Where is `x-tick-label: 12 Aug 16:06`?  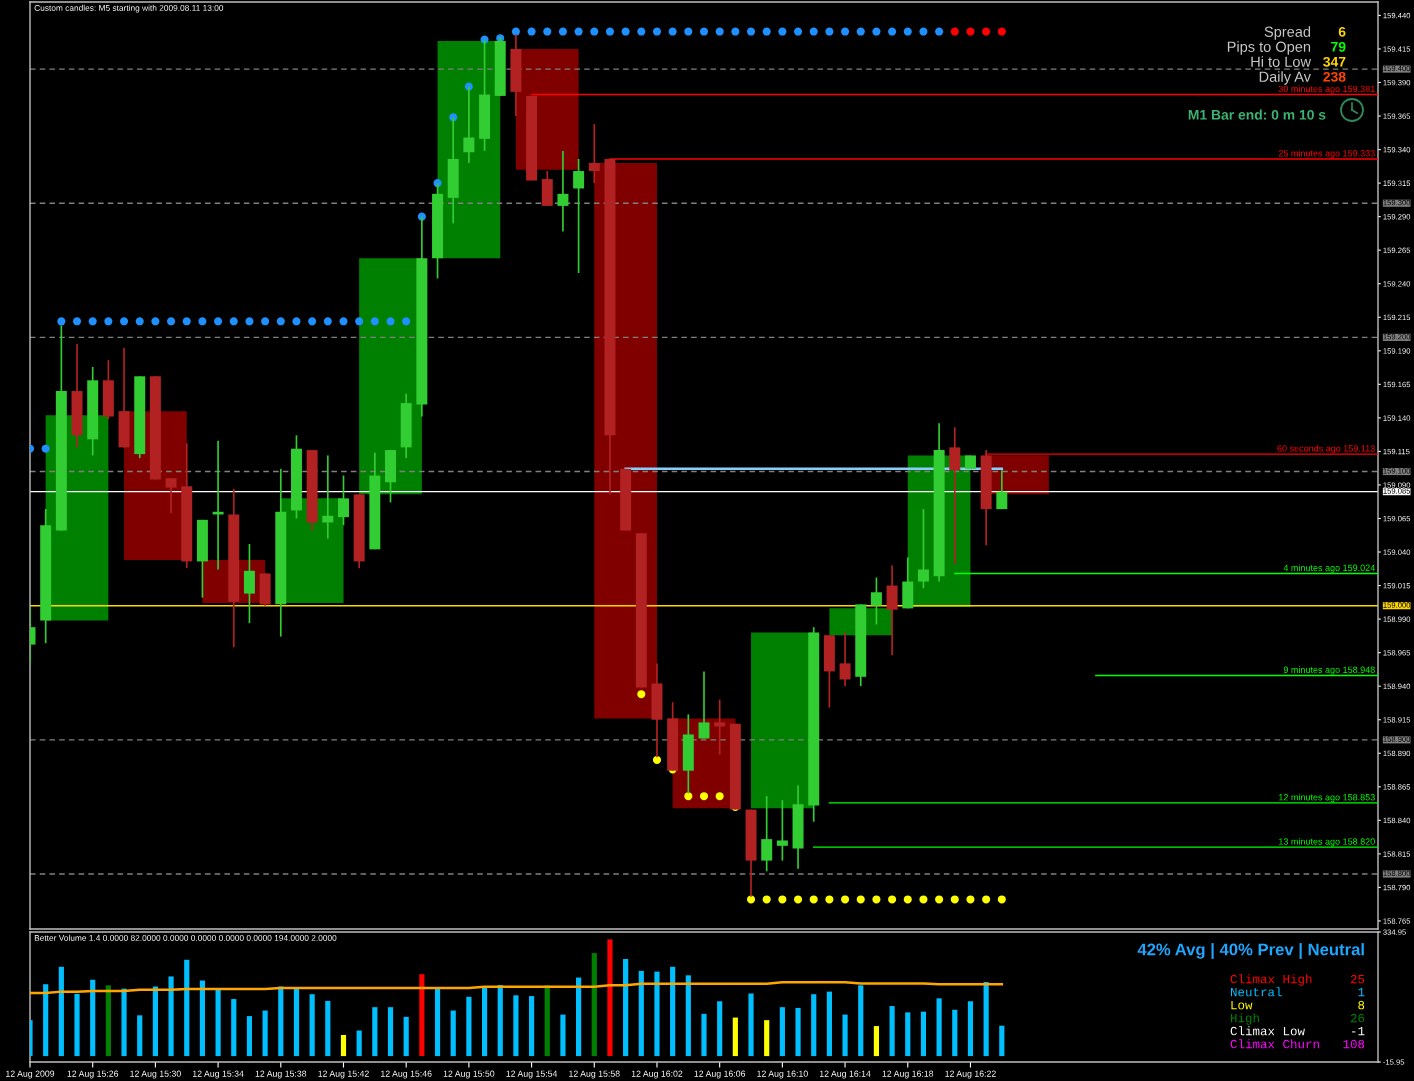 x-tick-label: 12 Aug 16:06 is located at coordinates (720, 1074).